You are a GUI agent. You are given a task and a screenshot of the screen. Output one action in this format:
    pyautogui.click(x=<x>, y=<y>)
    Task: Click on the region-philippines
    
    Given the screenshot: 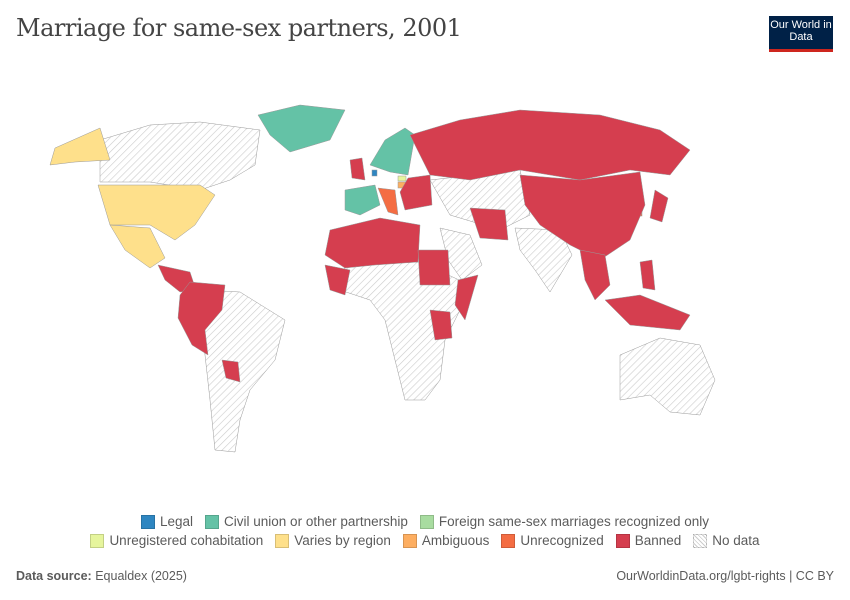 What is the action you would take?
    pyautogui.click(x=647, y=275)
    